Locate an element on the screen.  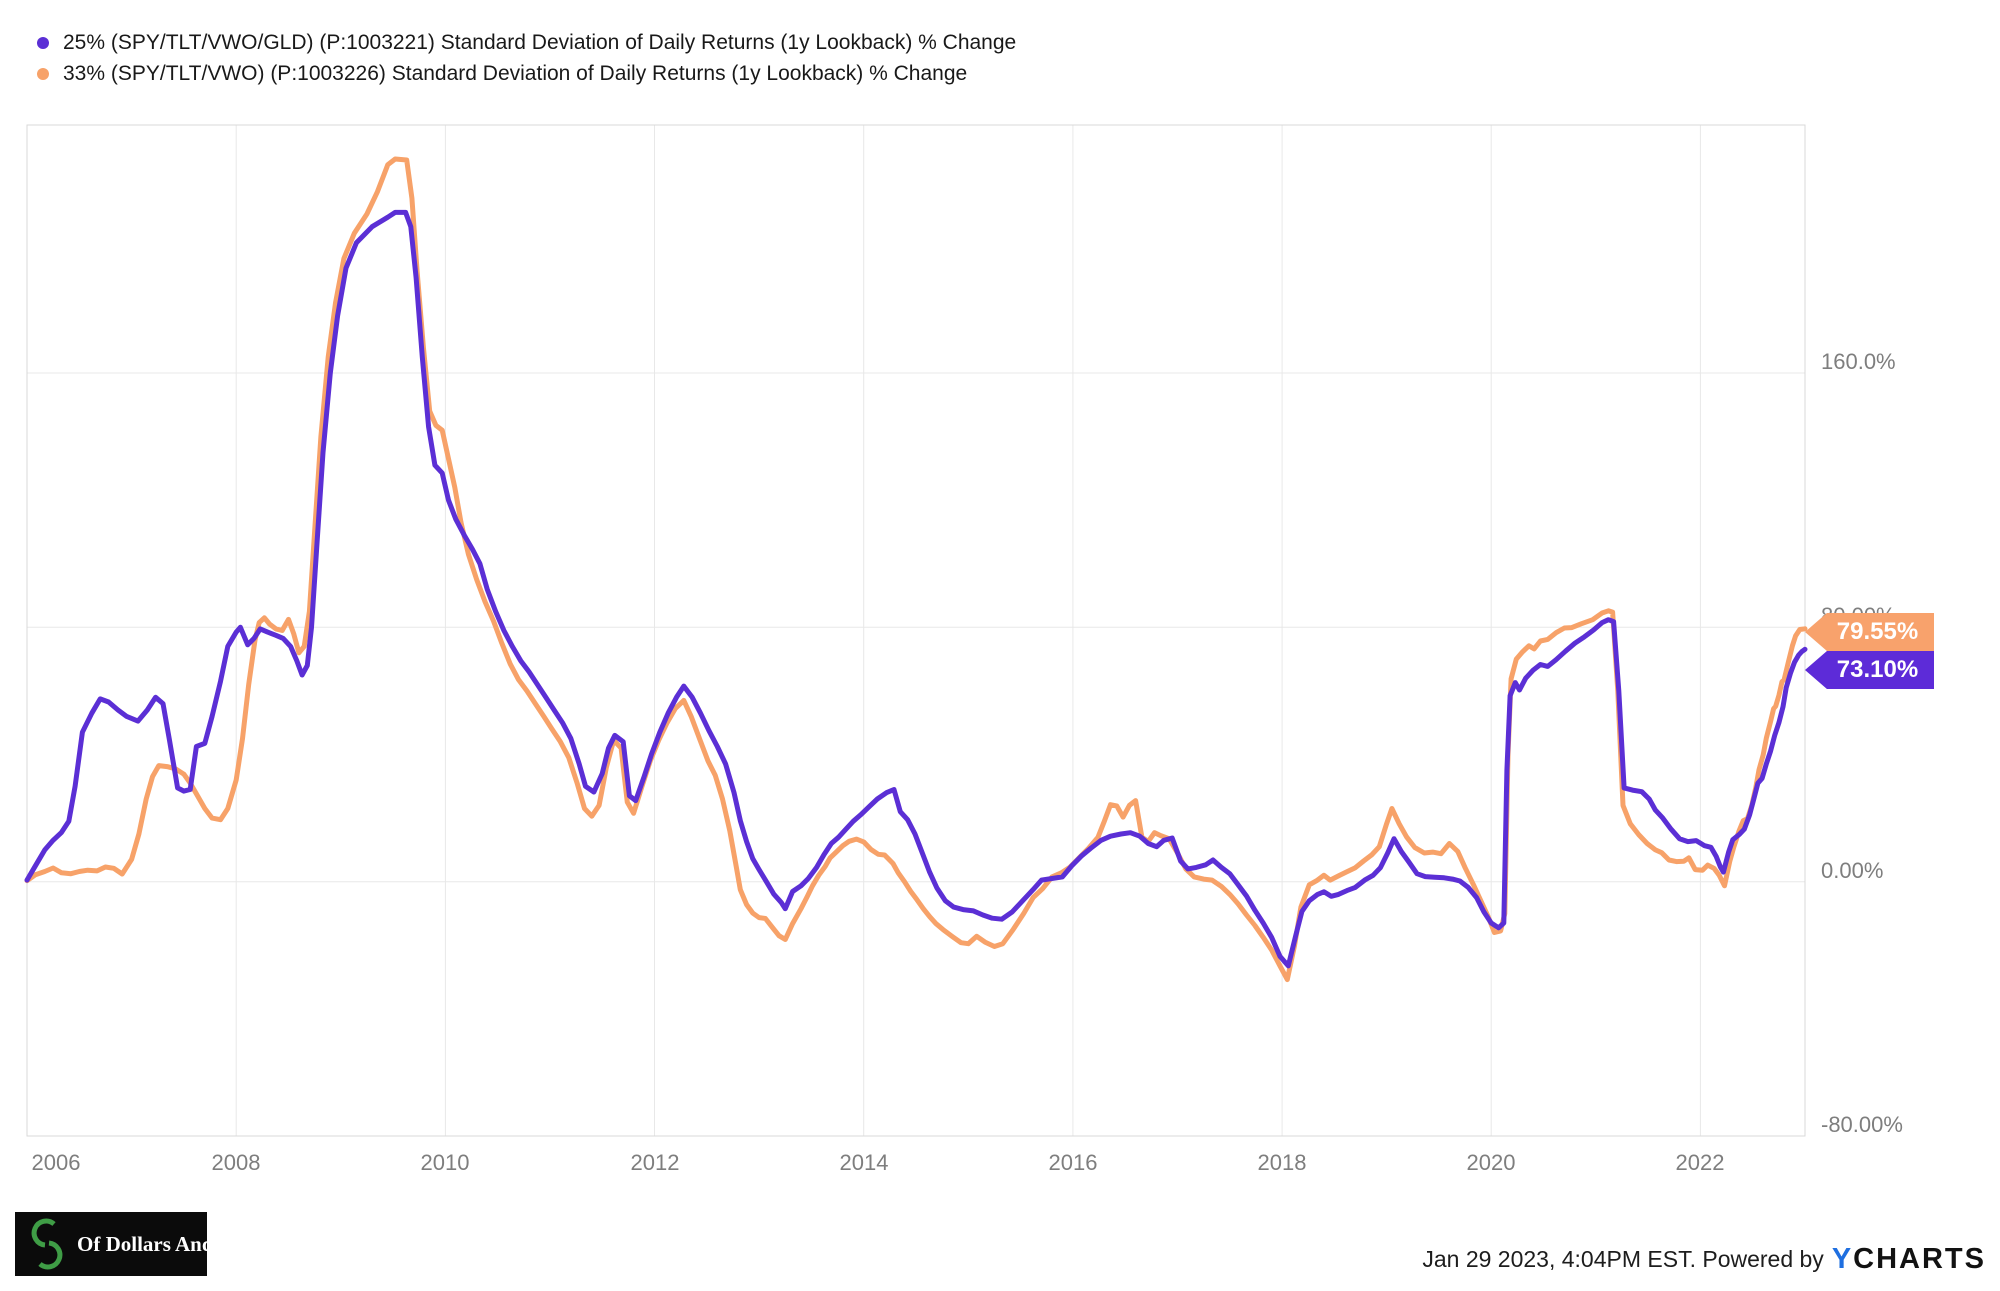
value-callout-purple: 73.10% is located at coordinates (1869, 670).